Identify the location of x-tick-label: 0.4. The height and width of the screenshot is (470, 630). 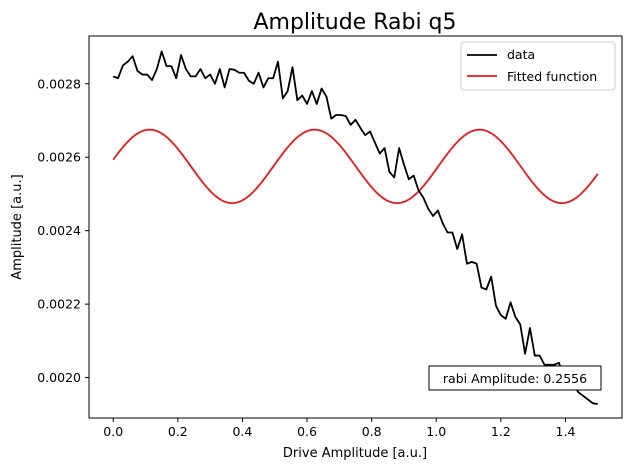
(242, 431).